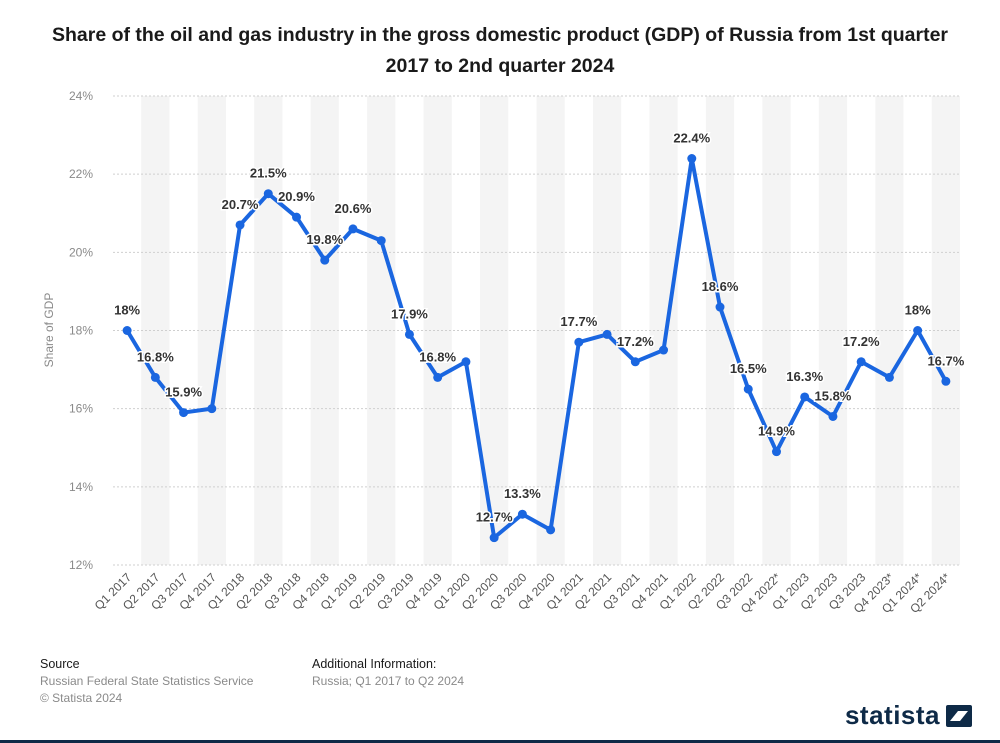  Describe the element at coordinates (81, 174) in the screenshot. I see `y-tick-label: 22%` at that location.